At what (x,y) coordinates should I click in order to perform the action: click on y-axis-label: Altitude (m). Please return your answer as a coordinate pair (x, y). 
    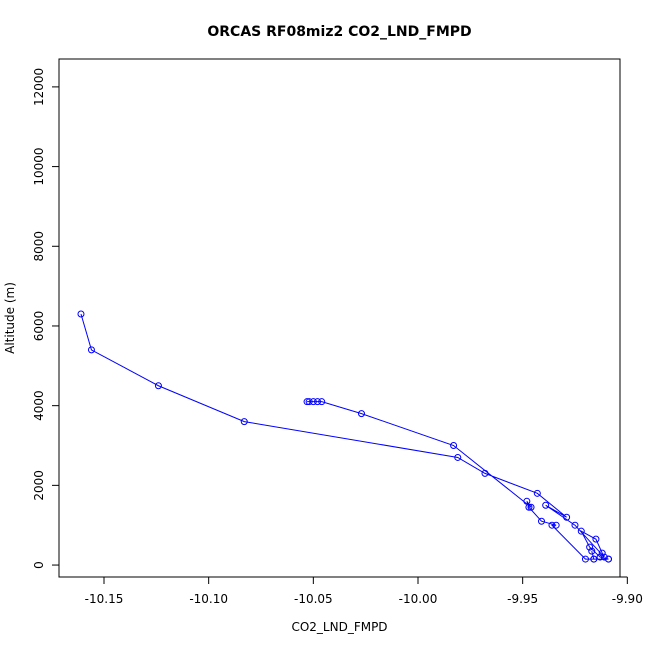
    Looking at the image, I should click on (10, 318).